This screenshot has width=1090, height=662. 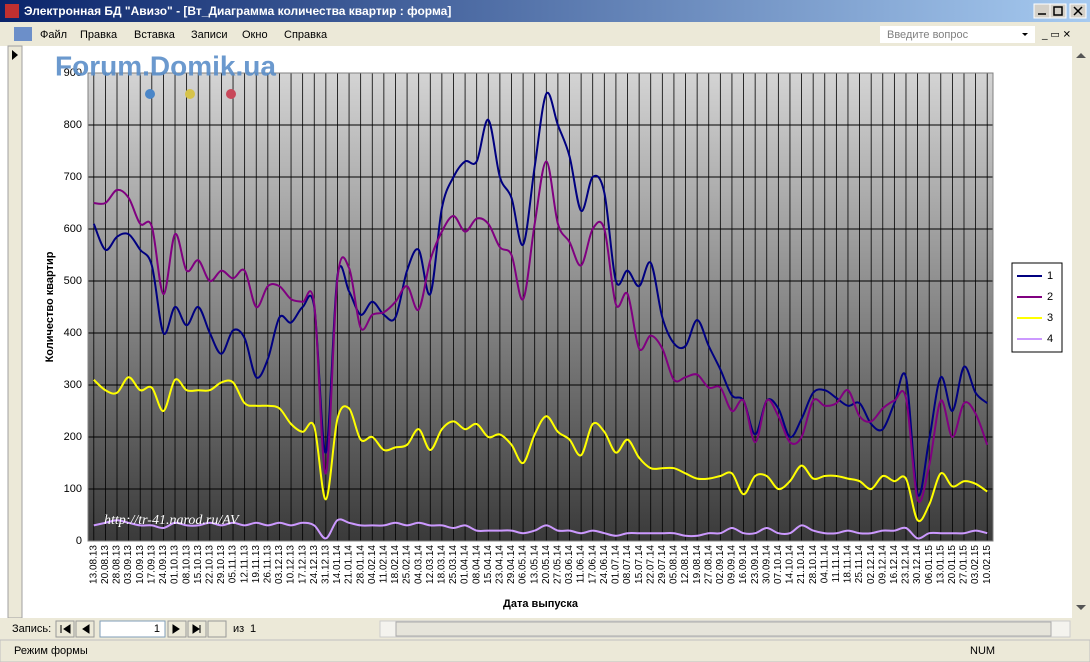 What do you see at coordinates (982, 651) in the screenshot?
I see `status-indicator: NUM` at bounding box center [982, 651].